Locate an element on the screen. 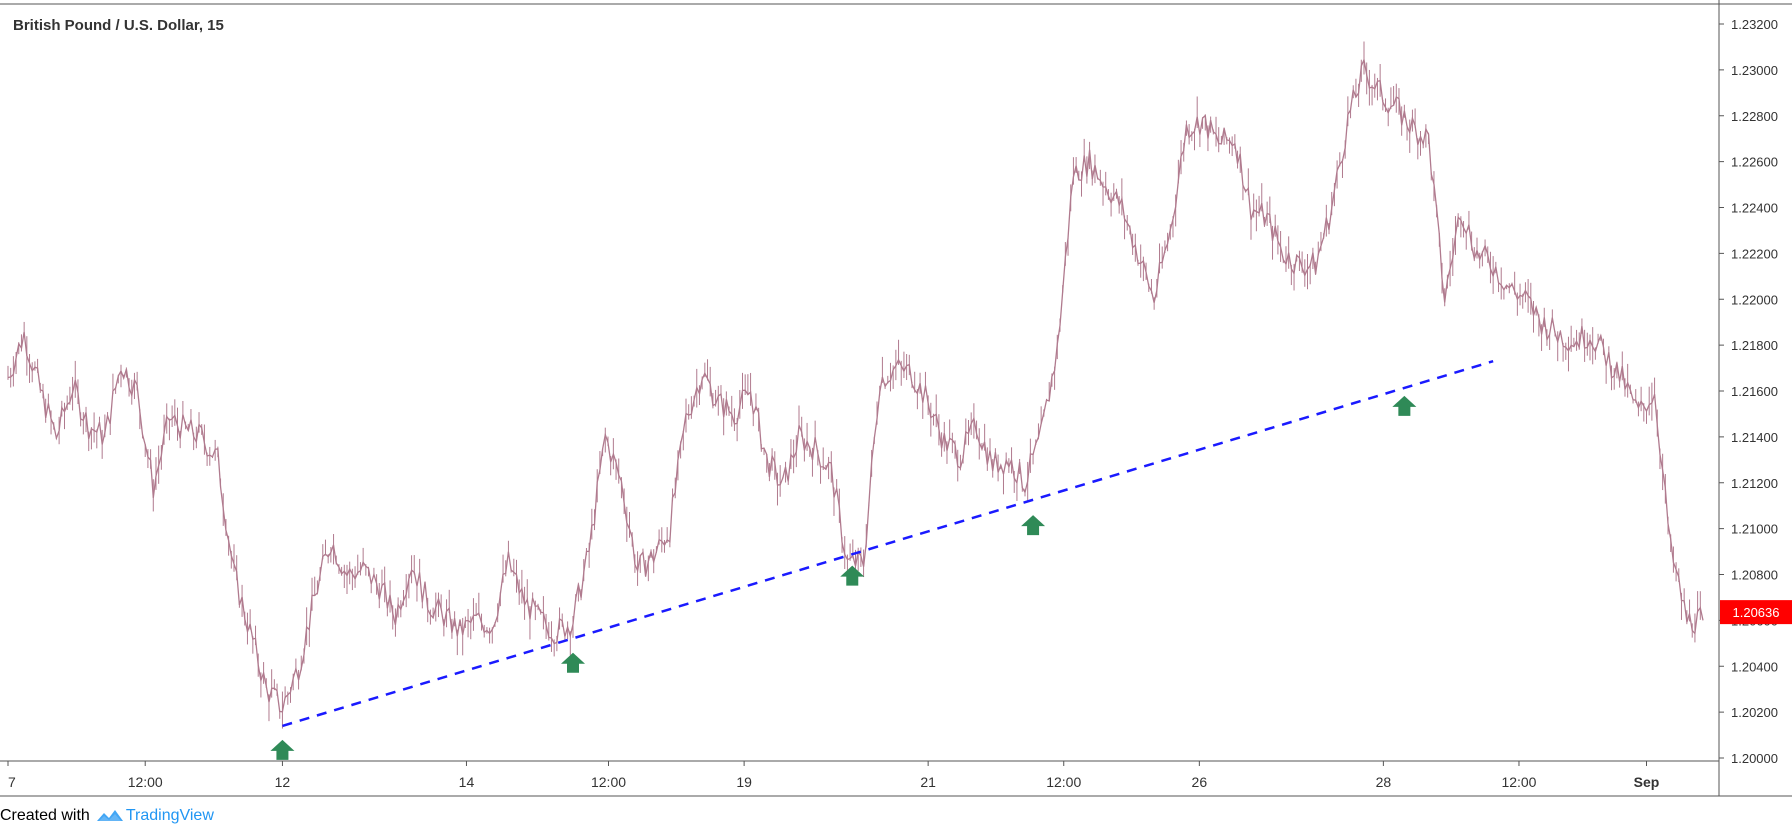 The height and width of the screenshot is (837, 1792). tradingview-link: TradingView is located at coordinates (169, 815).